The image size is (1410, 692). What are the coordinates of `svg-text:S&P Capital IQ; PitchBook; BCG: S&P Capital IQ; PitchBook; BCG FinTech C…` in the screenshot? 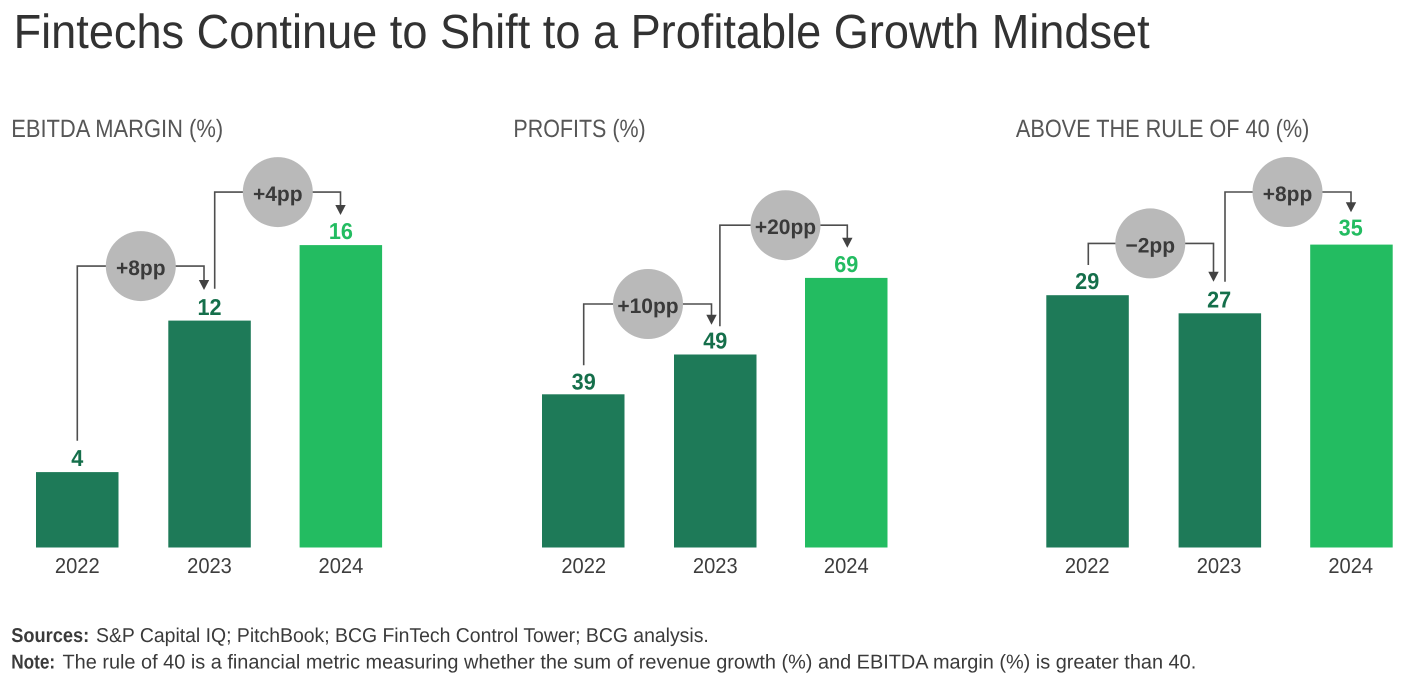 It's located at (402, 636).